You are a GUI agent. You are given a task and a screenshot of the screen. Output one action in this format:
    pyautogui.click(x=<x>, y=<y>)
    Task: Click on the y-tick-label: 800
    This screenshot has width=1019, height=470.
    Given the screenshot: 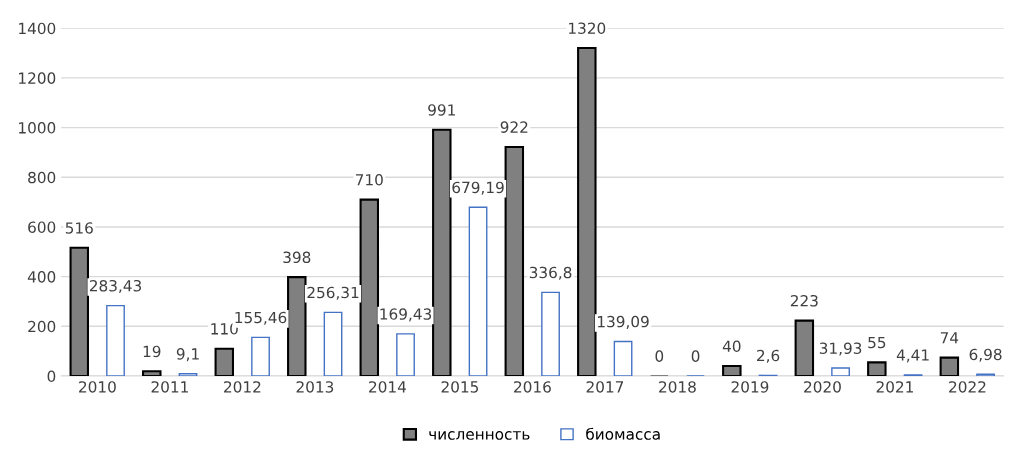 What is the action you would take?
    pyautogui.click(x=42, y=177)
    